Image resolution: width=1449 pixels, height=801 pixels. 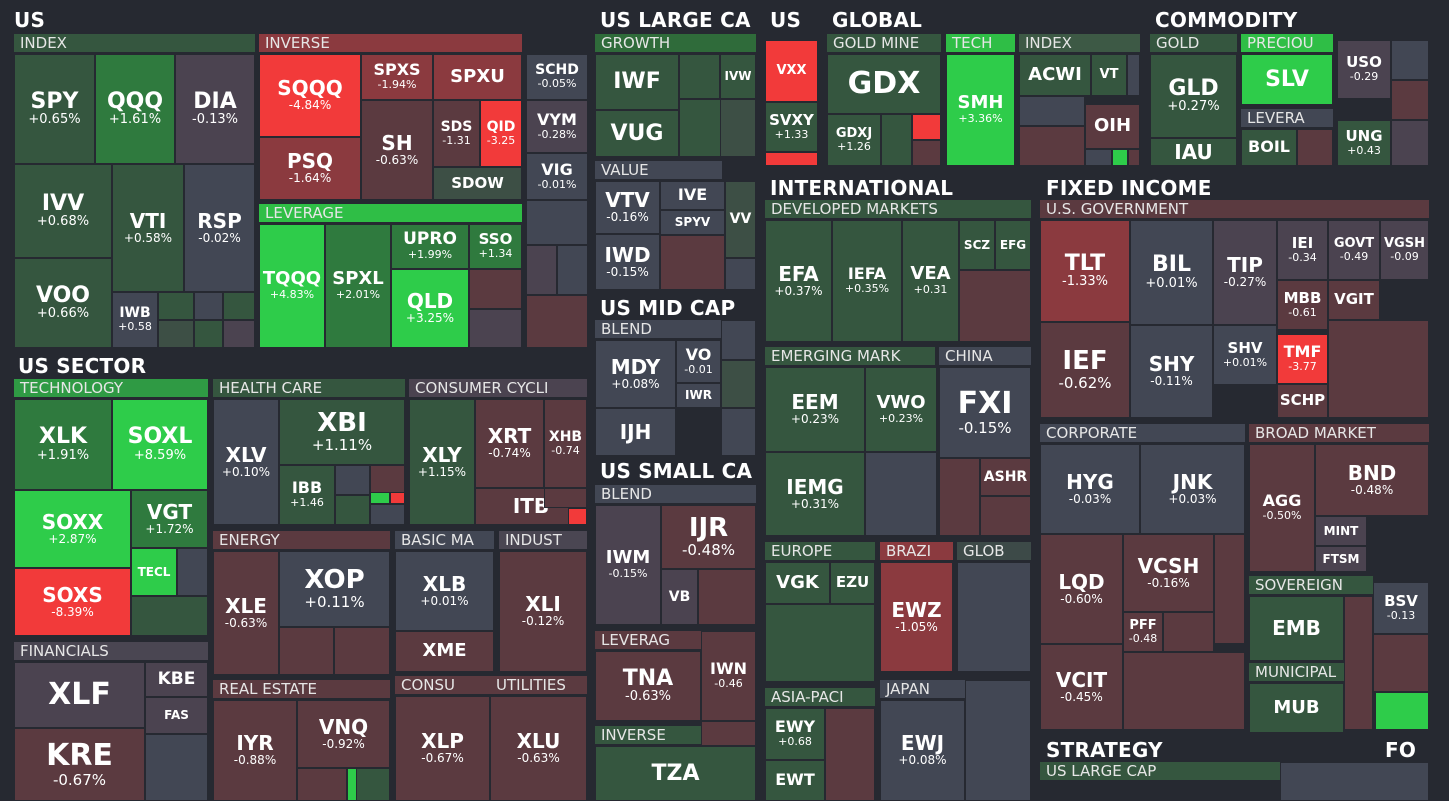 What do you see at coordinates (1085, 271) in the screenshot?
I see `tile-tlt: TLT -1.33%` at bounding box center [1085, 271].